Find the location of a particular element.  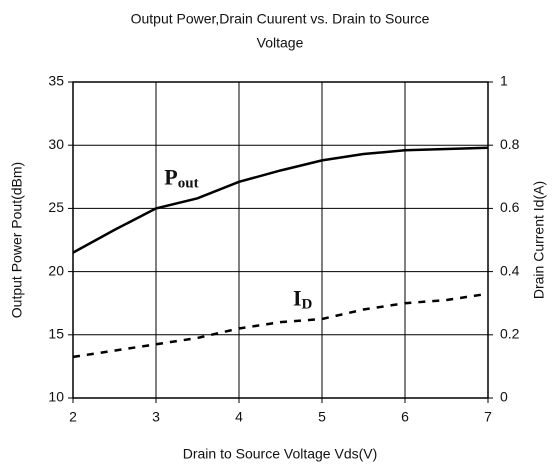

y-tick-label: 35 is located at coordinates (56, 81).